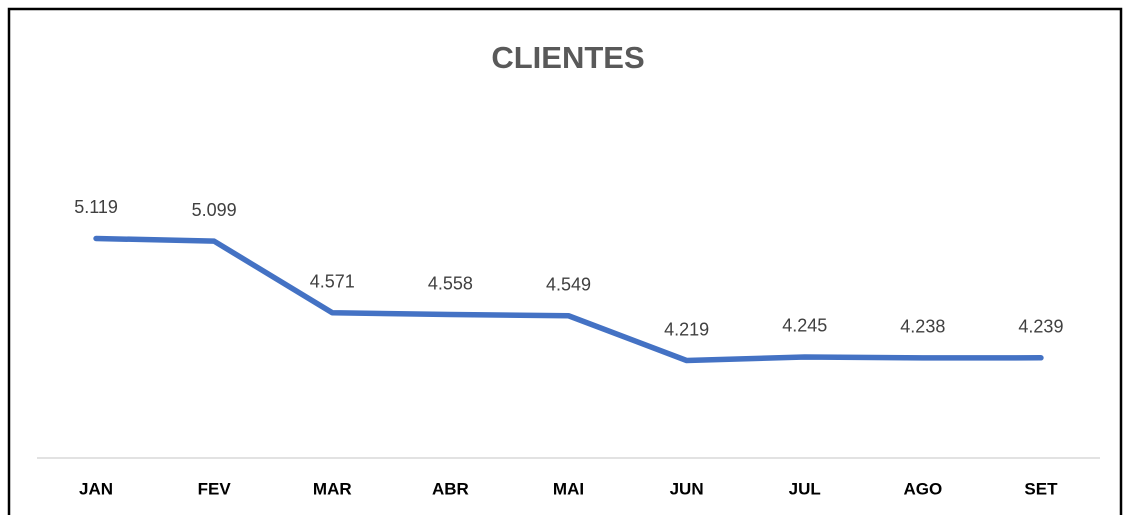  What do you see at coordinates (96, 207) in the screenshot?
I see `data-label: 5.119` at bounding box center [96, 207].